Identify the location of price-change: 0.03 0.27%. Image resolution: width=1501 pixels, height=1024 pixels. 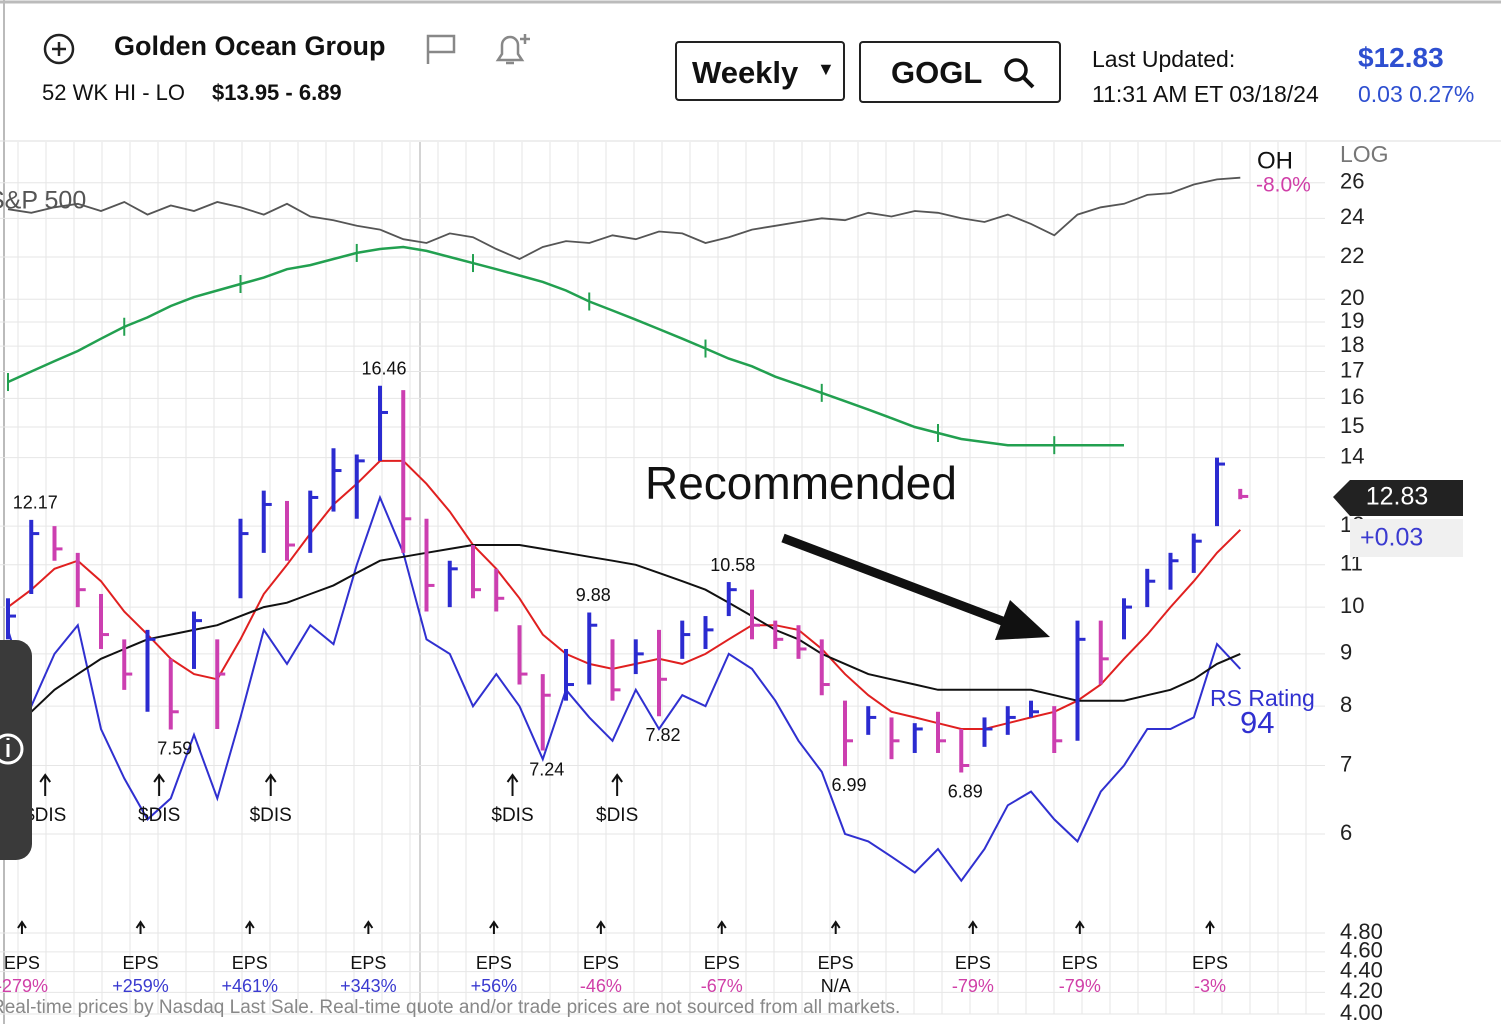
(1416, 94).